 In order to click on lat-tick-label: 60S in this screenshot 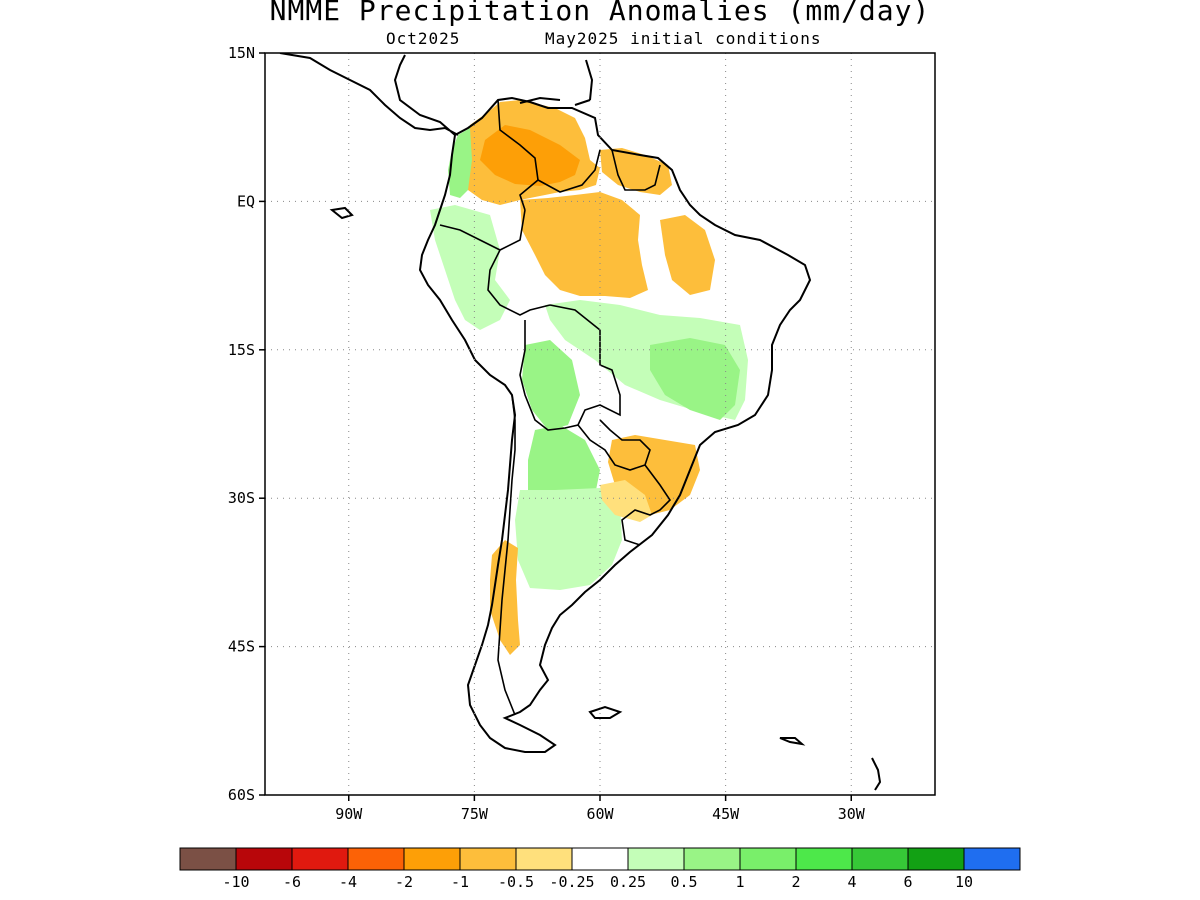, I will do `click(241, 795)`.